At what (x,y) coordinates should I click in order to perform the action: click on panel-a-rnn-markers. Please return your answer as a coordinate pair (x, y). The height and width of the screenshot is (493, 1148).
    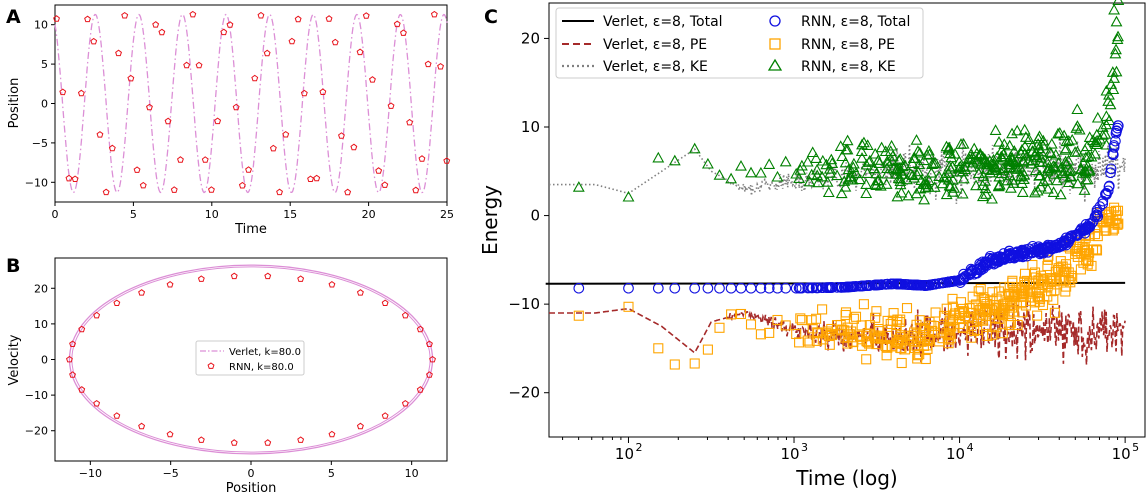
    Looking at the image, I should click on (252, 103).